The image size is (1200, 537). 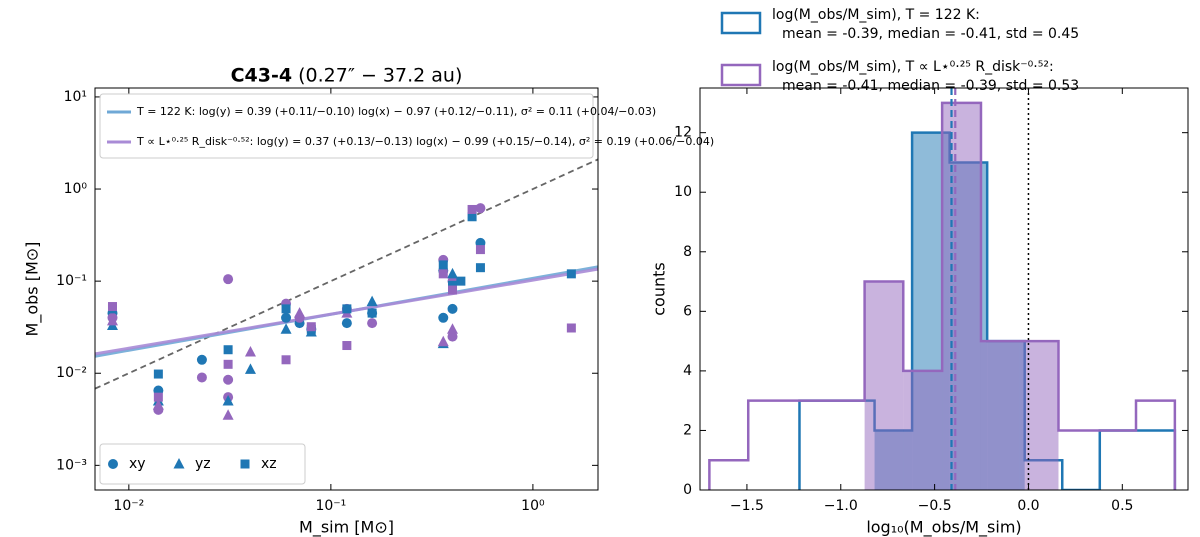 What do you see at coordinates (683, 133) in the screenshot?
I see `y-tick-label: 12` at bounding box center [683, 133].